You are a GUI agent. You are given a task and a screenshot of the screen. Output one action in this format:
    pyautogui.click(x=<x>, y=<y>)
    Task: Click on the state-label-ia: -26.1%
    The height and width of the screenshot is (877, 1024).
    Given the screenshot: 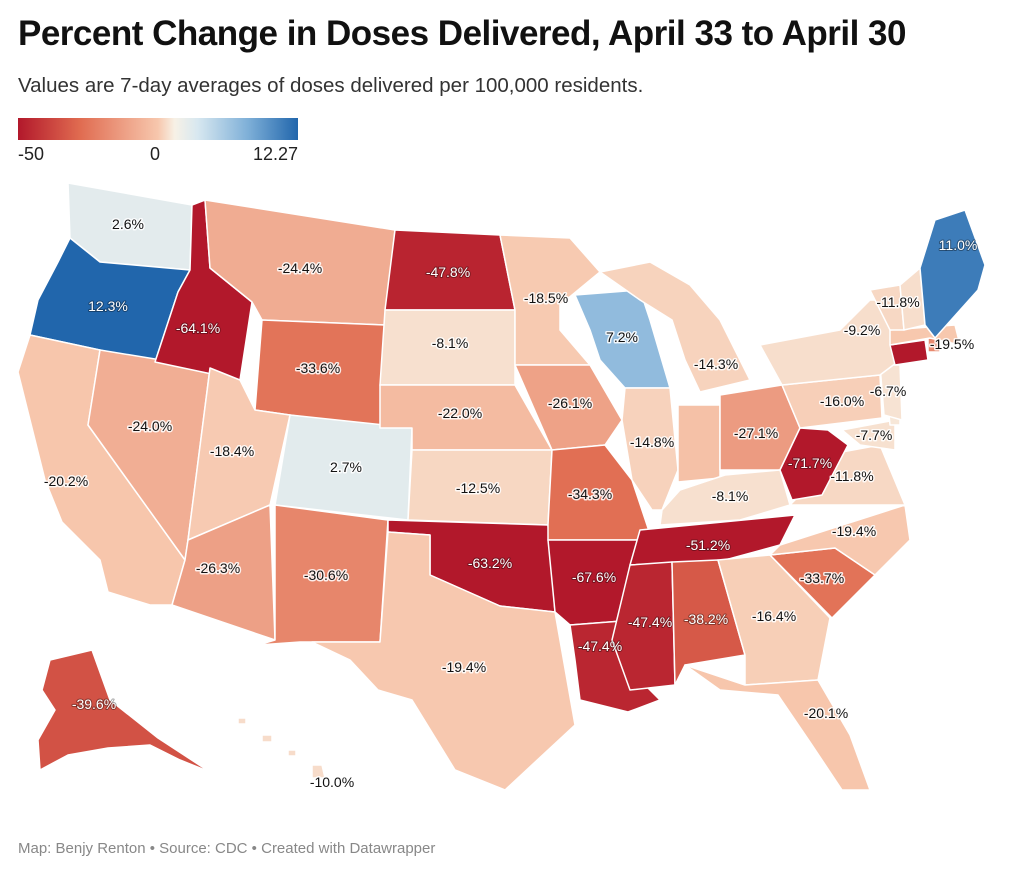 What is the action you would take?
    pyautogui.click(x=570, y=403)
    